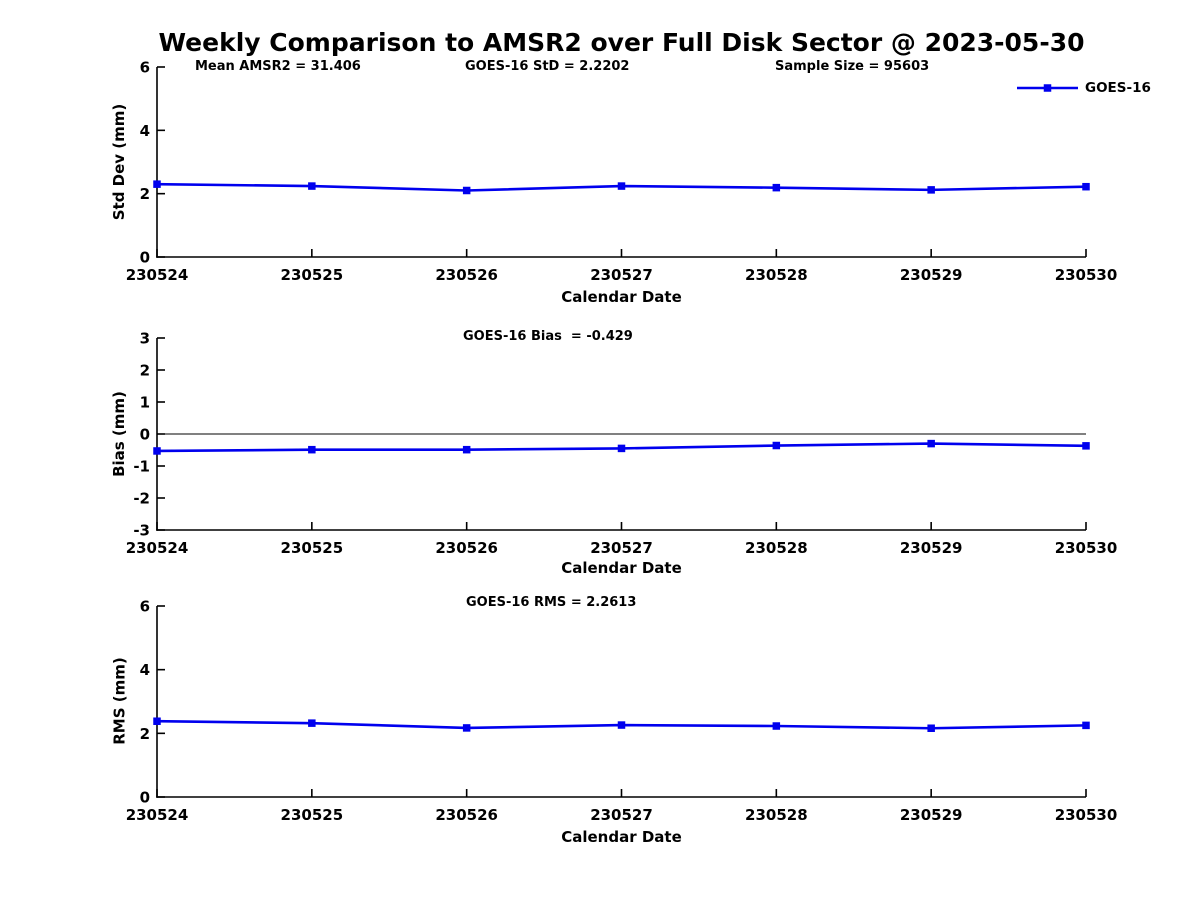 The height and width of the screenshot is (900, 1200). What do you see at coordinates (551, 602) in the screenshot?
I see `annotation-goes16-rms: GOES-16 RMS = 2.2613` at bounding box center [551, 602].